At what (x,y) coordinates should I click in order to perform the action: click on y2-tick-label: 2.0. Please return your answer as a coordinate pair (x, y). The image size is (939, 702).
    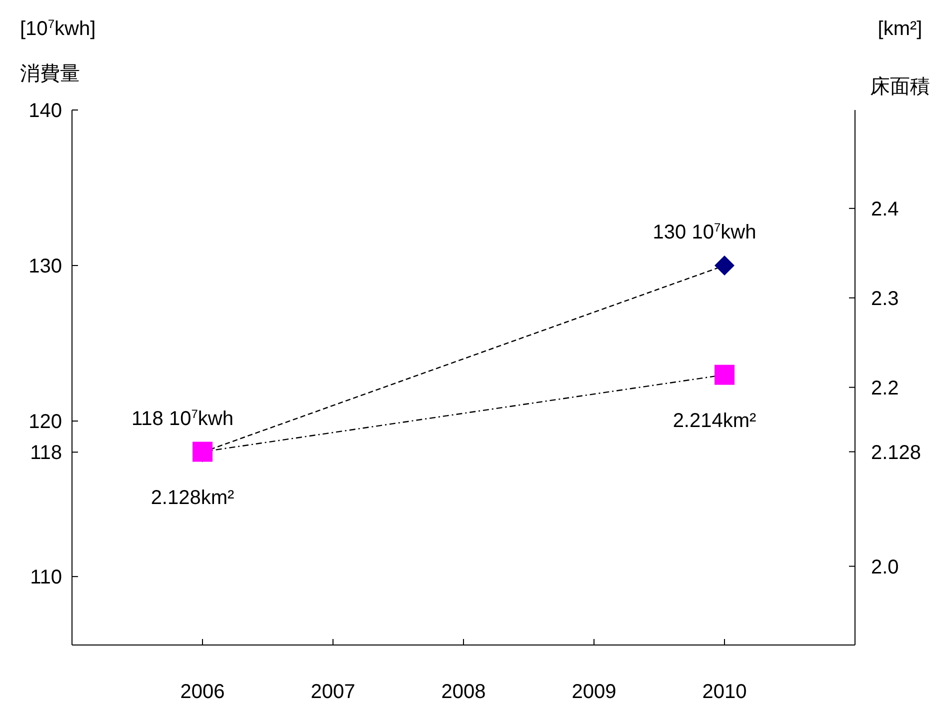
    Looking at the image, I should click on (885, 567).